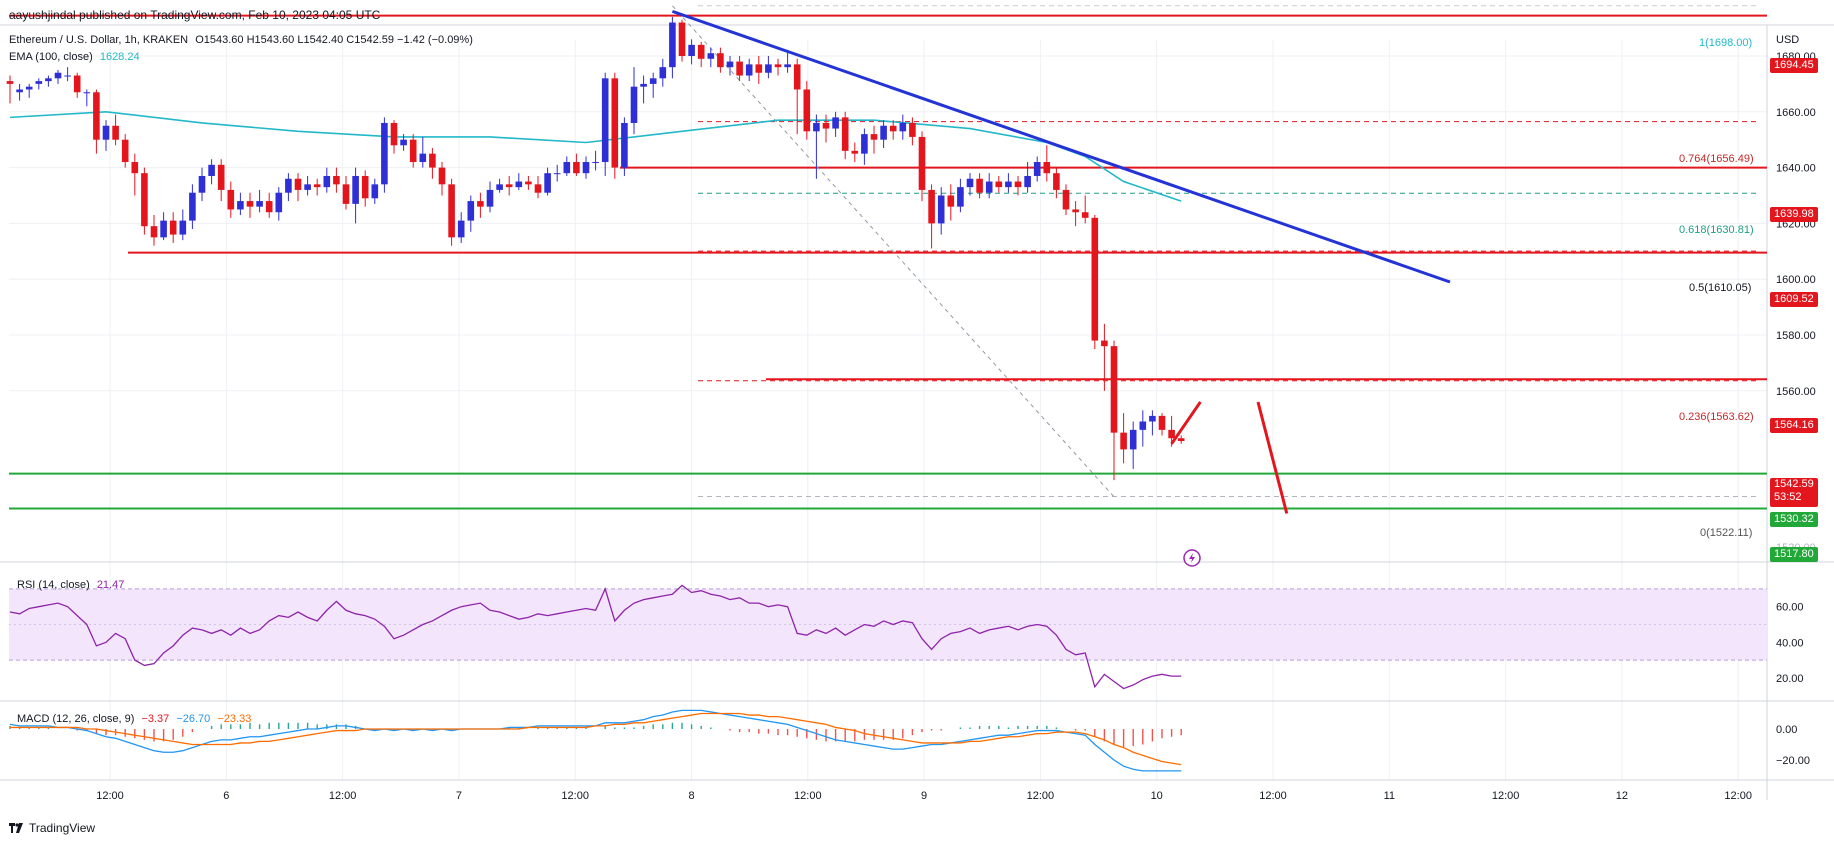  What do you see at coordinates (76, 719) in the screenshot?
I see `macd-label: MACD (12, 26, close, 9)` at bounding box center [76, 719].